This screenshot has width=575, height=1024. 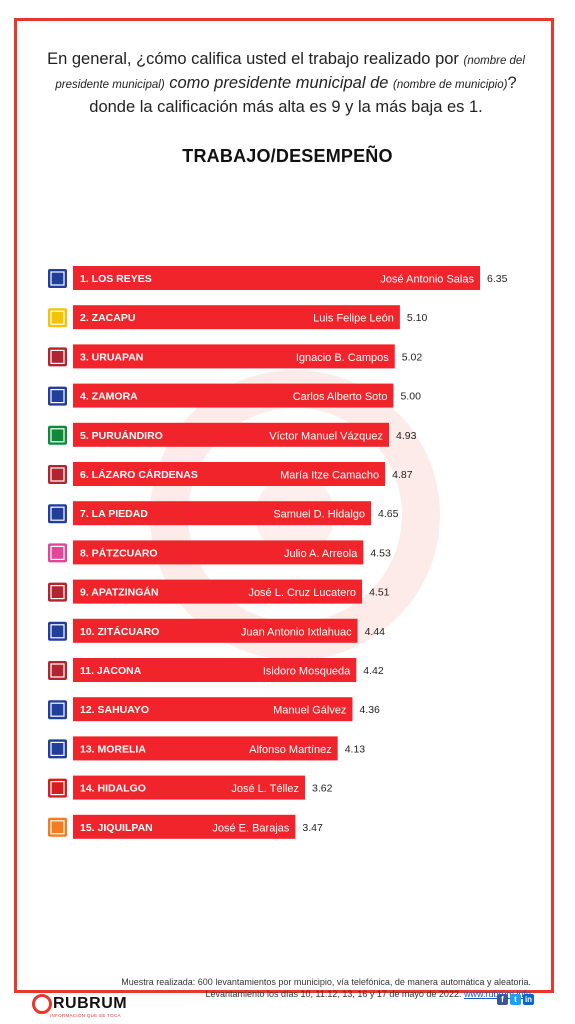 What do you see at coordinates (412, 357) in the screenshot?
I see `bar-value-label: 5.02` at bounding box center [412, 357].